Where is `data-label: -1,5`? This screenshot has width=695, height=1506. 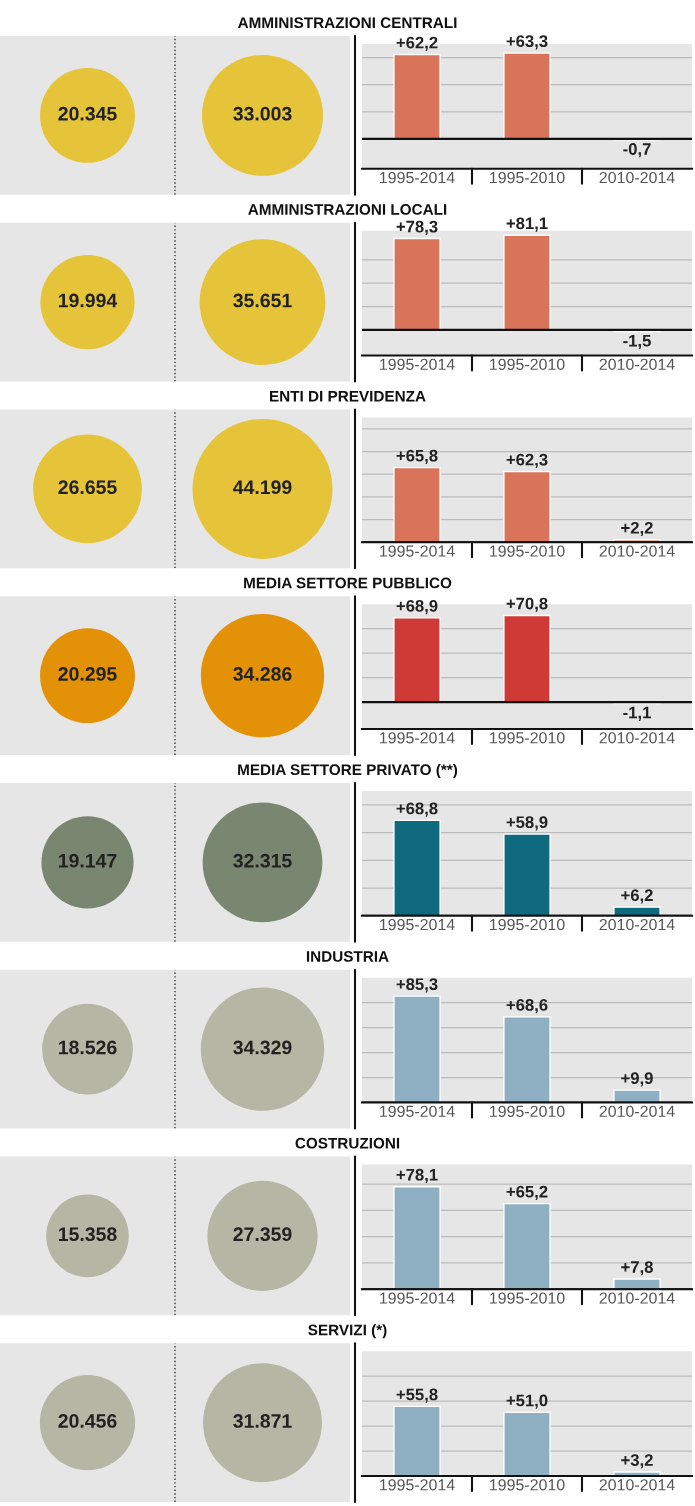 data-label: -1,5 is located at coordinates (637, 342).